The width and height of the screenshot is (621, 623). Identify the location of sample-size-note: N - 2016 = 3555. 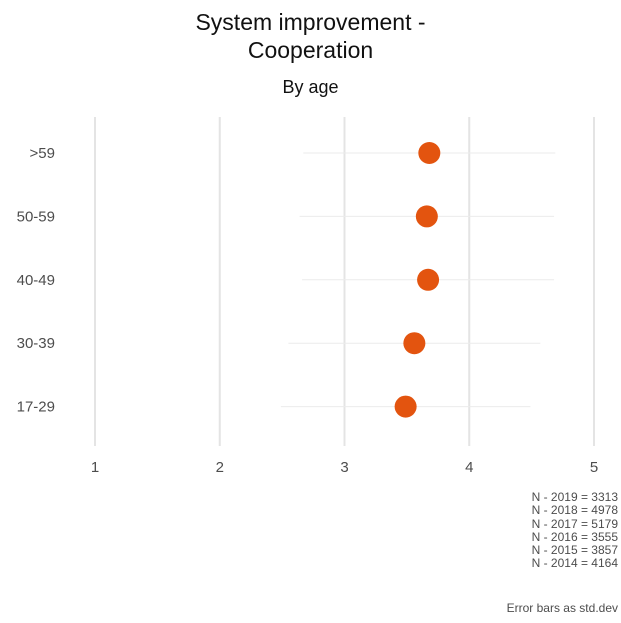
(574, 536).